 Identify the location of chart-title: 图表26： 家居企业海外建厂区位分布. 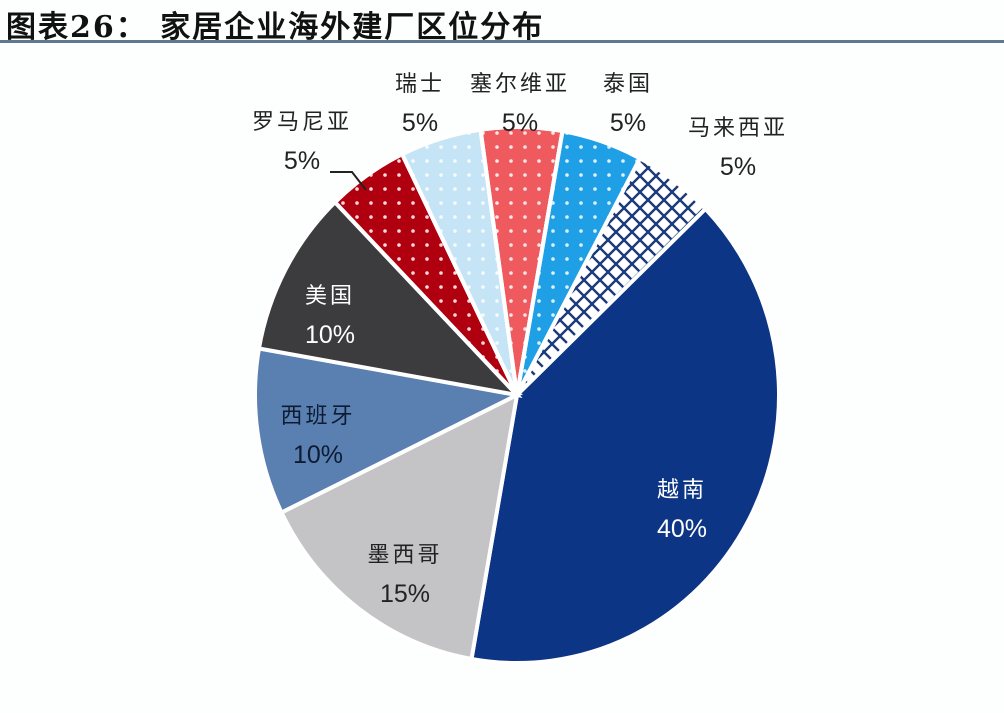
(275, 27).